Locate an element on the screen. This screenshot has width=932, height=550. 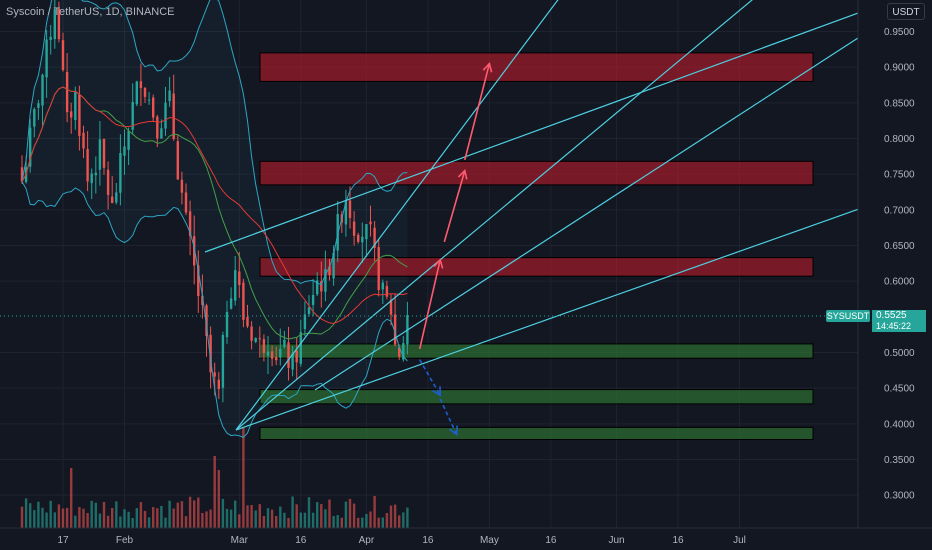
time-axis: 17 Feb Mar 16 Apr 16 May 16 Jun 16 Jul is located at coordinates (466, 538).